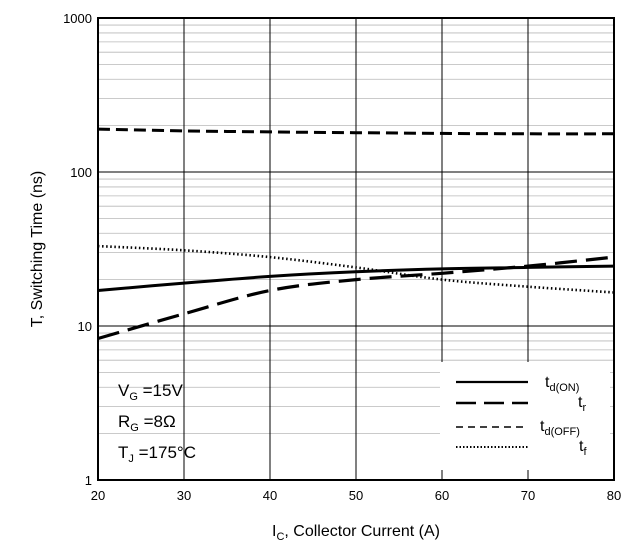 Image resolution: width=624 pixels, height=554 pixels. What do you see at coordinates (560, 428) in the screenshot?
I see `legend-label-td-off: td(OFF)` at bounding box center [560, 428].